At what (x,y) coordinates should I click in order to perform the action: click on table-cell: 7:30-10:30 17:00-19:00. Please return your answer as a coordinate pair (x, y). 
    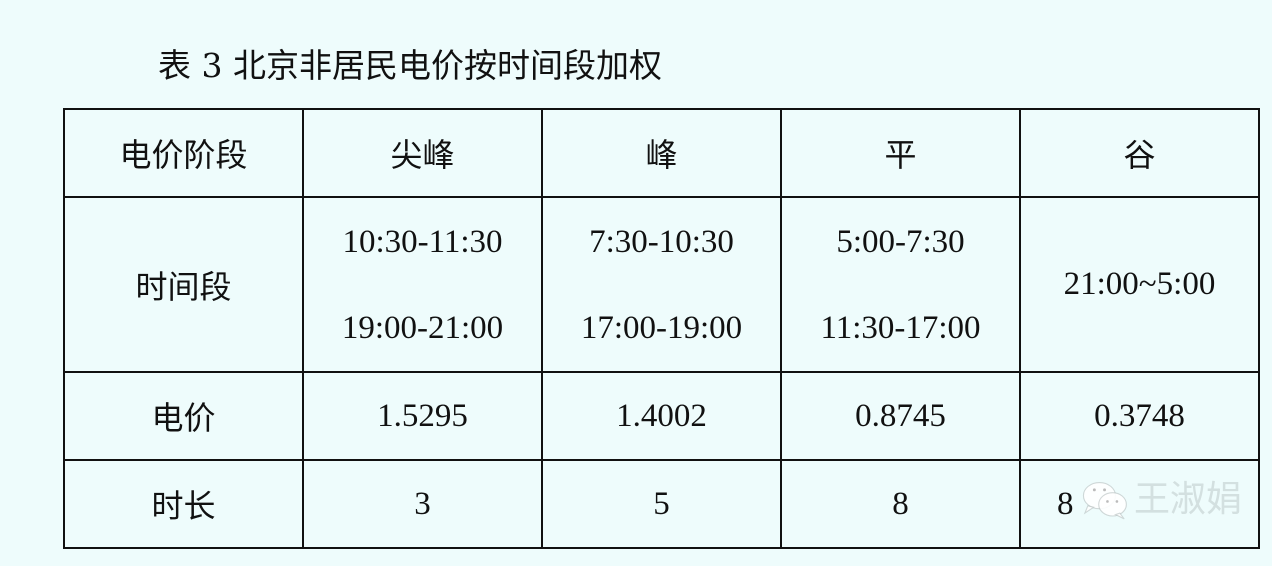
    Looking at the image, I should click on (661, 284).